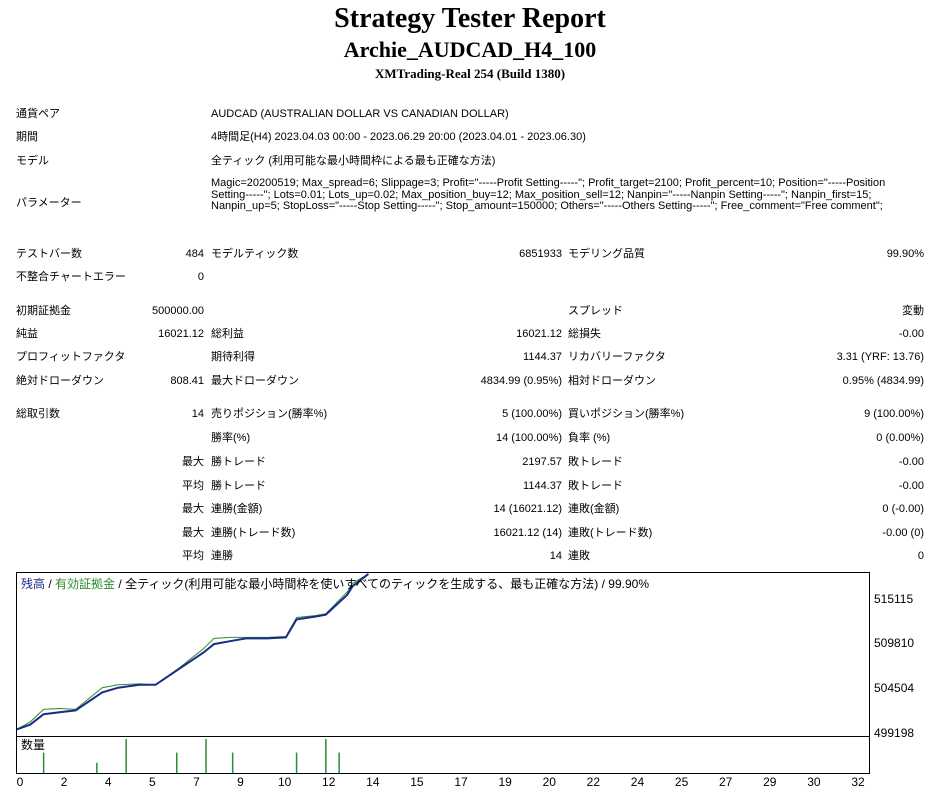 This screenshot has width=940, height=802. I want to click on max-label-2: 最大, so click(193, 509).